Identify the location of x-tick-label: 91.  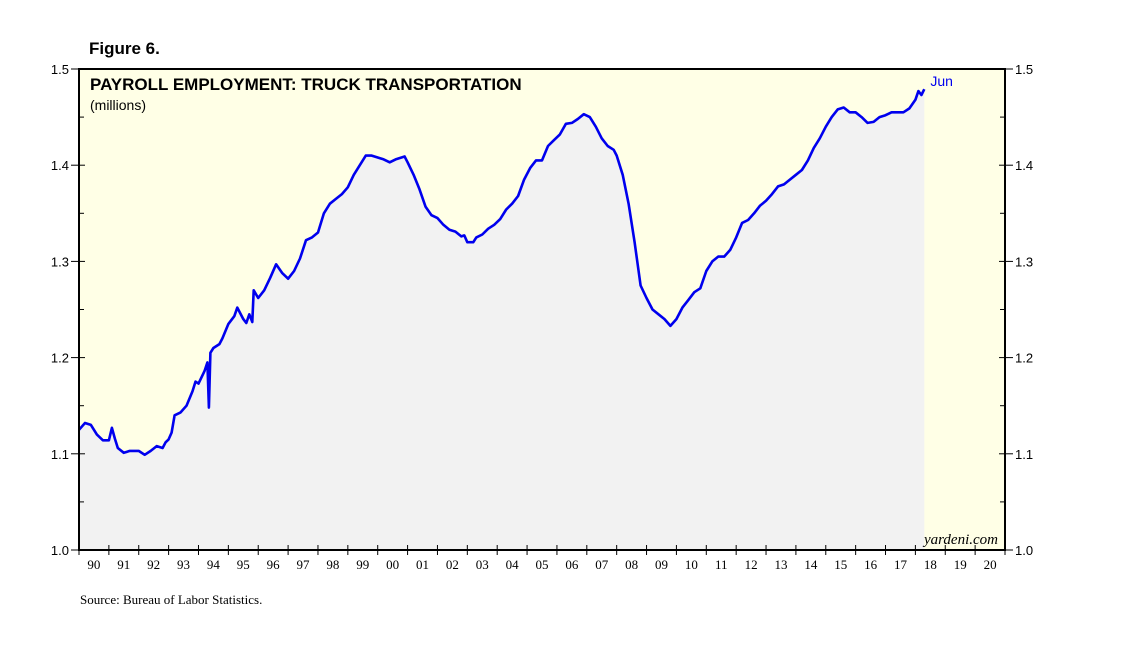
(123, 564).